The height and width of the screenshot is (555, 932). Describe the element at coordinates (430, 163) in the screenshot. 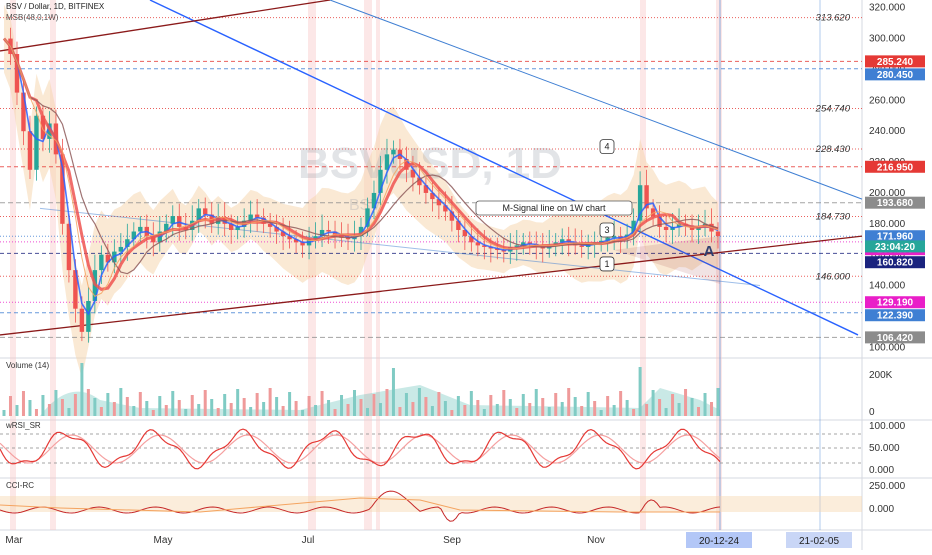

I see `watermark-text: BSVUSD, 1D` at that location.